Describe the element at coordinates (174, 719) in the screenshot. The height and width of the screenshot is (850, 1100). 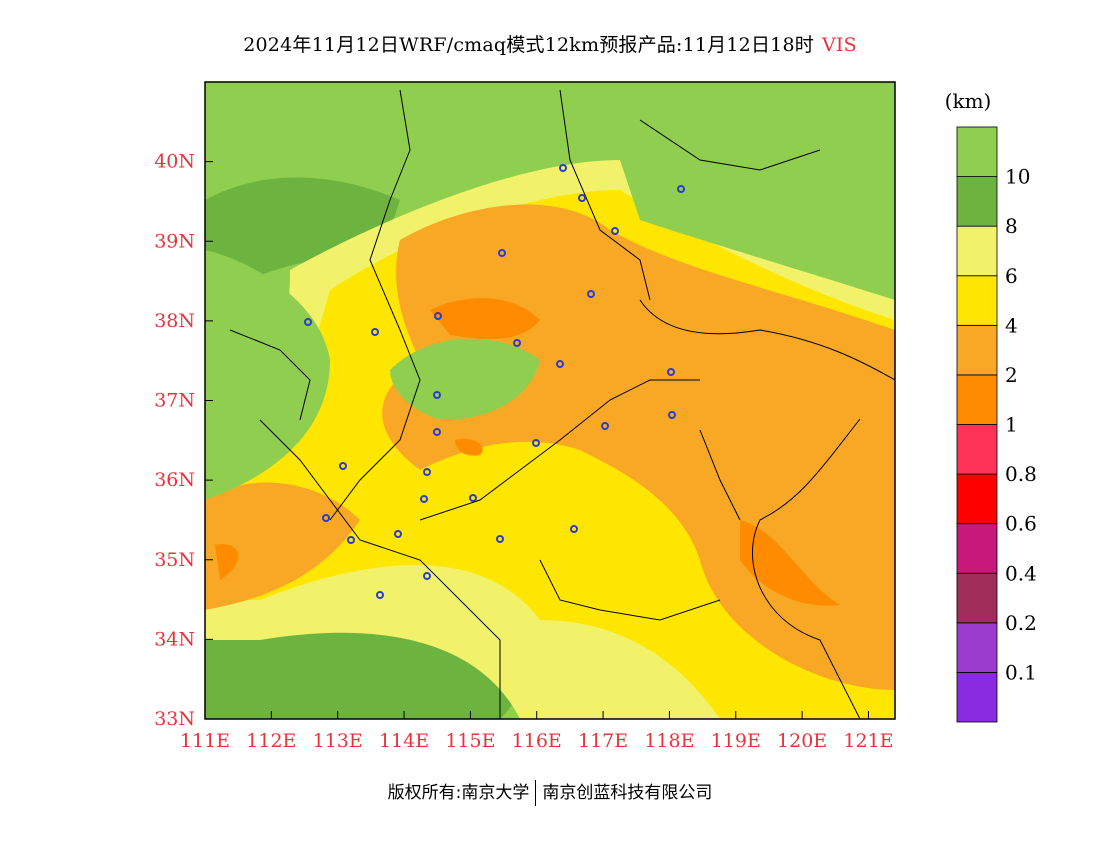
I see `lat-tick-label: 33N` at that location.